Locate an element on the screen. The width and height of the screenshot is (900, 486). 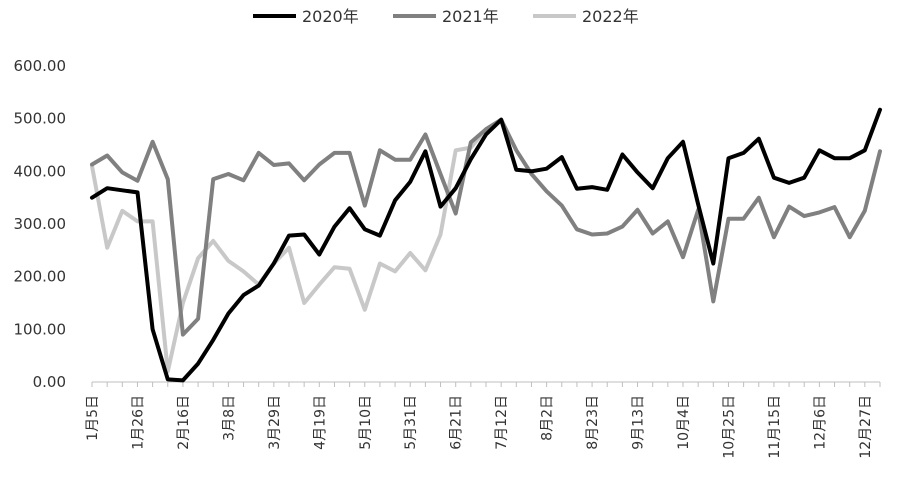
x-tick-label: 6月21日 is located at coordinates (457, 422).